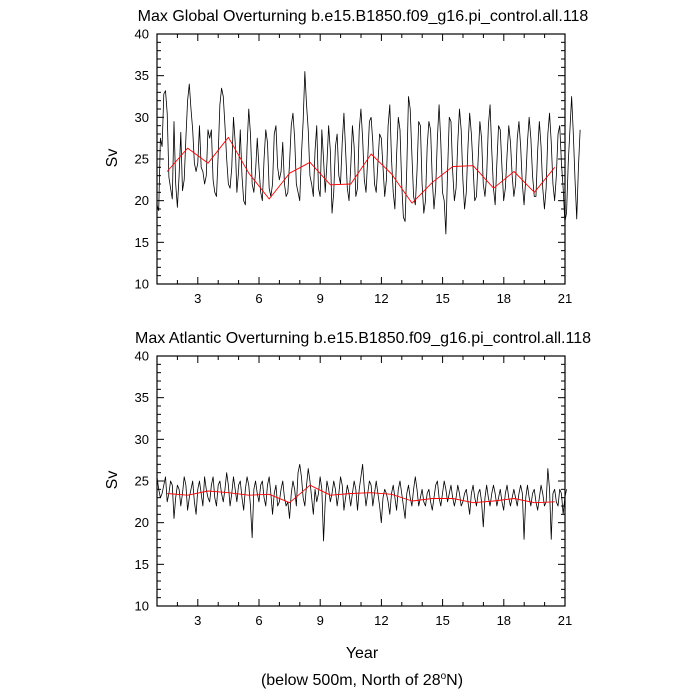 The height and width of the screenshot is (700, 700). What do you see at coordinates (381, 620) in the screenshot?
I see `atlantic-xtick-label: 12` at bounding box center [381, 620].